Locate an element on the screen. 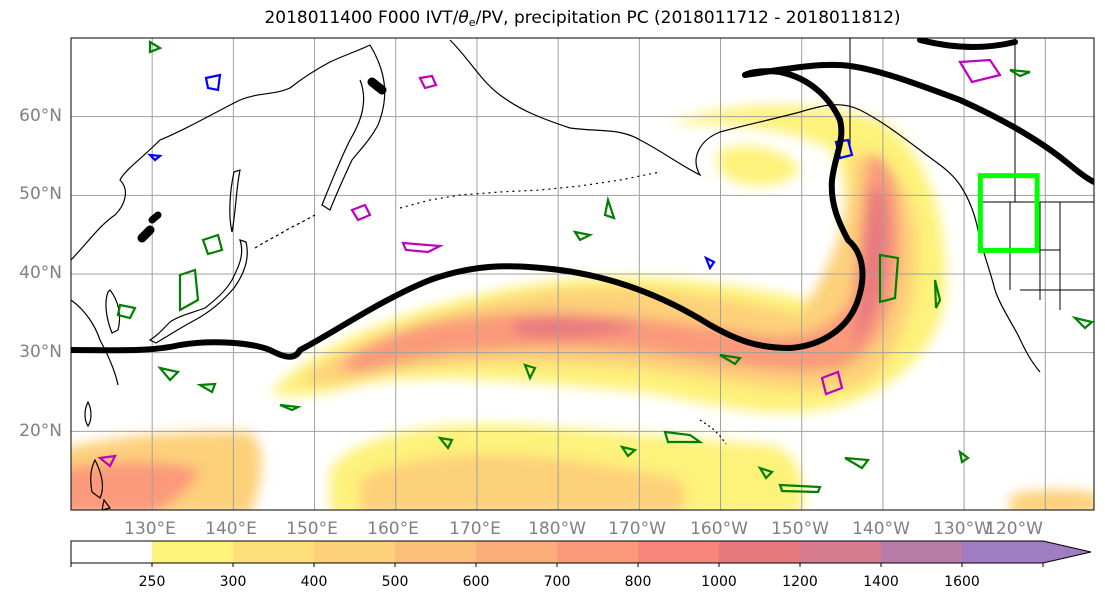 The image size is (1105, 603). lon-label-160w: 160°W is located at coordinates (719, 529).